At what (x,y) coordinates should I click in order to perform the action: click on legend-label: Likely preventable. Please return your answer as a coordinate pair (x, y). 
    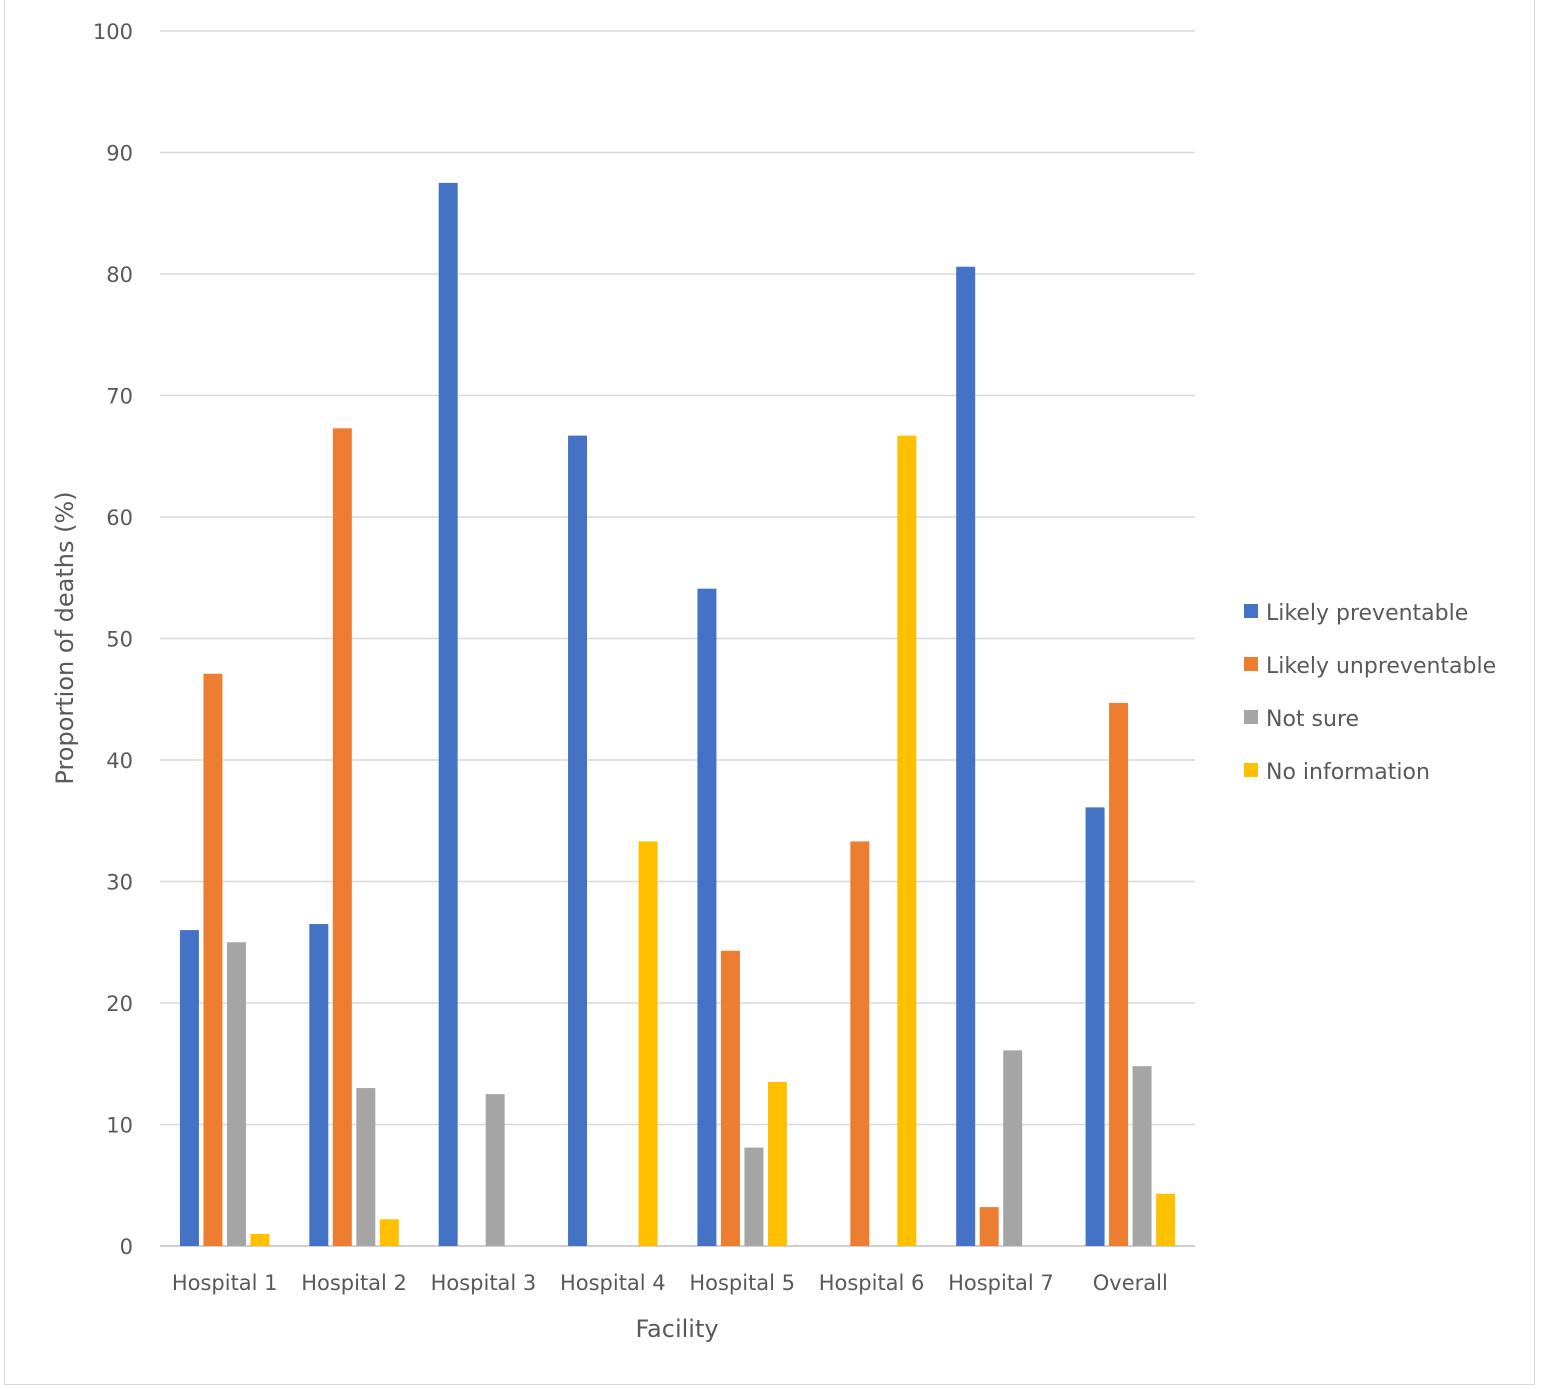
    Looking at the image, I should click on (1367, 613).